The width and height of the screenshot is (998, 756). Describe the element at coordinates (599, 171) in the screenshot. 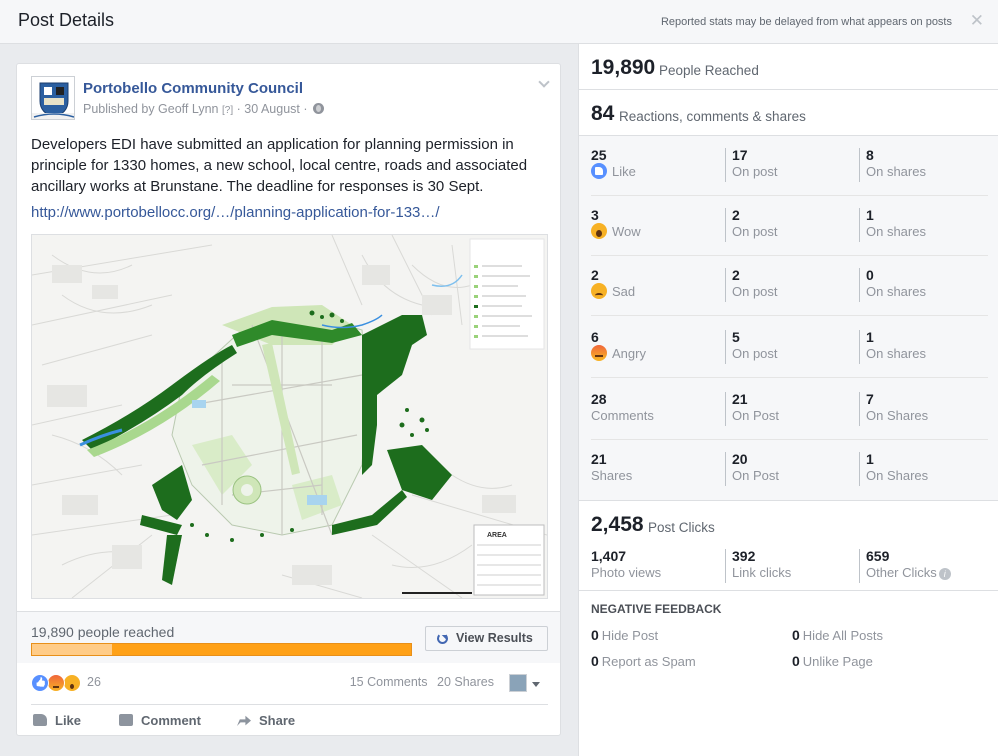

I see `like-icon` at that location.